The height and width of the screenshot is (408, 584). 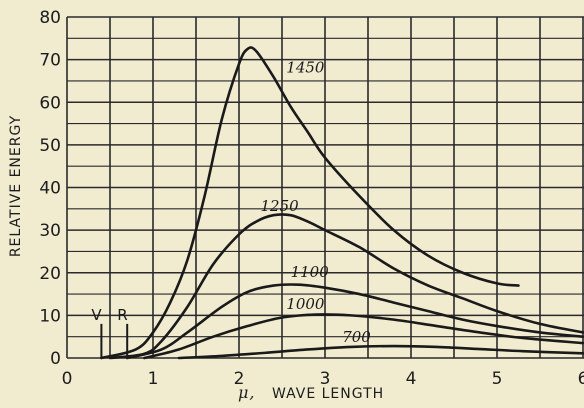 What do you see at coordinates (50, 103) in the screenshot?
I see `y-tick-label: 60` at bounding box center [50, 103].